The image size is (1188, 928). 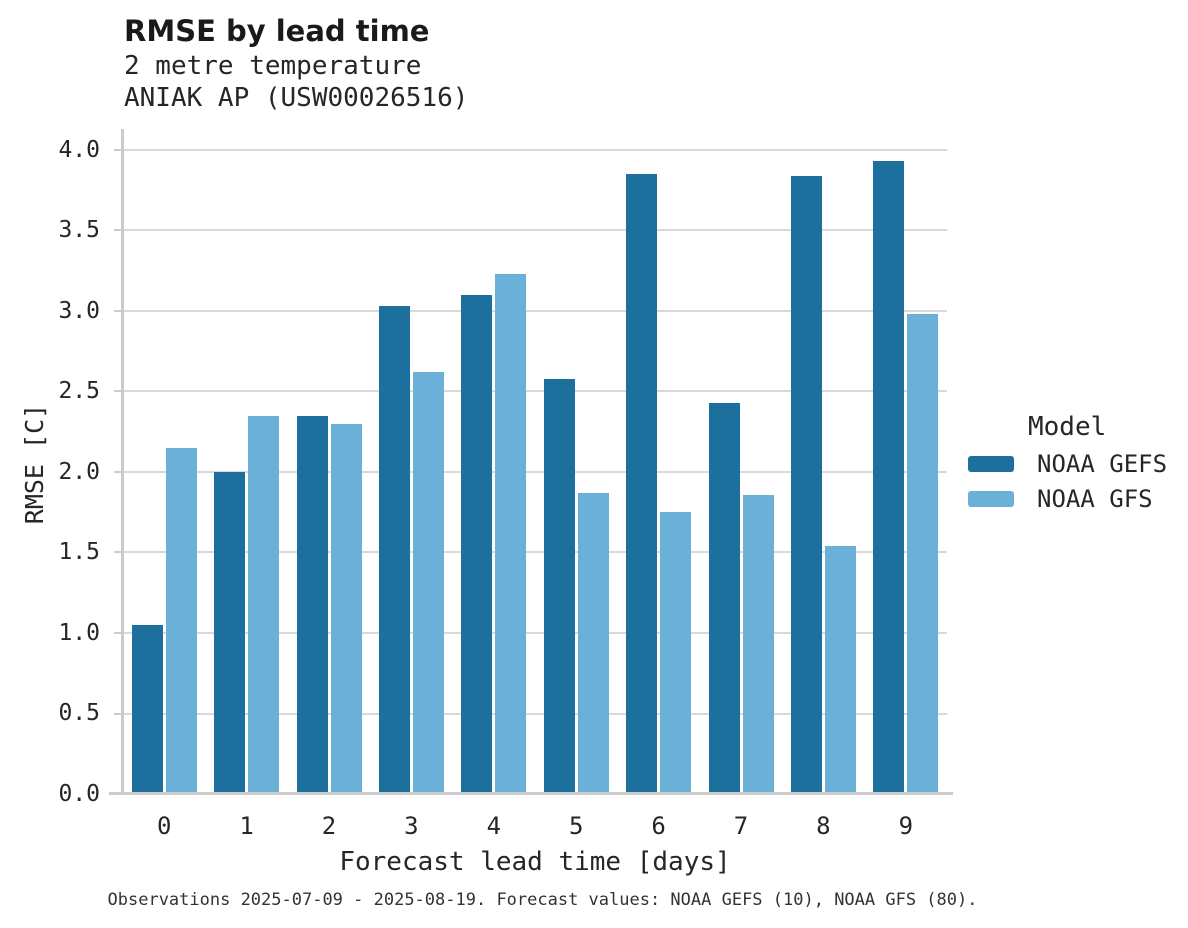 What do you see at coordinates (535, 552) in the screenshot?
I see `gridline-y-1.5` at bounding box center [535, 552].